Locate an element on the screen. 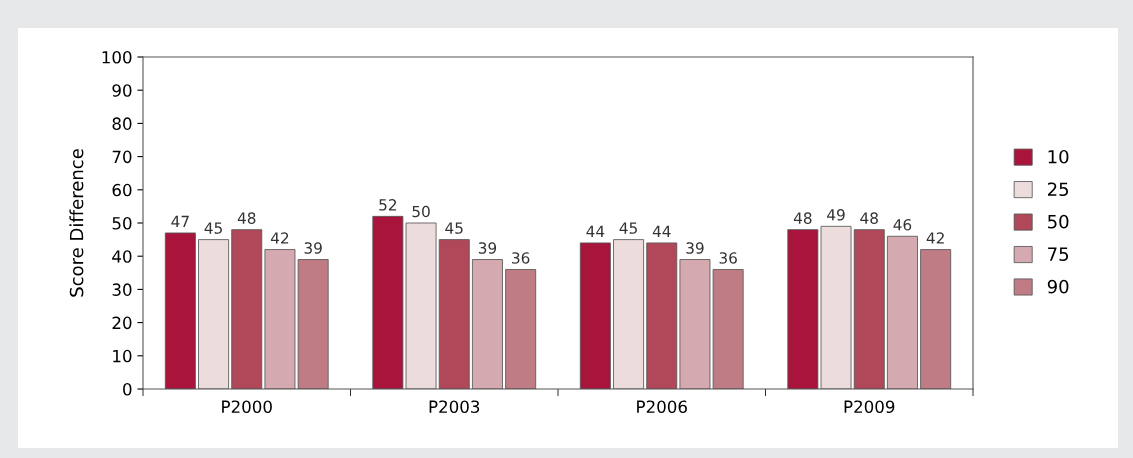 This screenshot has height=458, width=1133. y-tick-label: 30 is located at coordinates (122, 289).